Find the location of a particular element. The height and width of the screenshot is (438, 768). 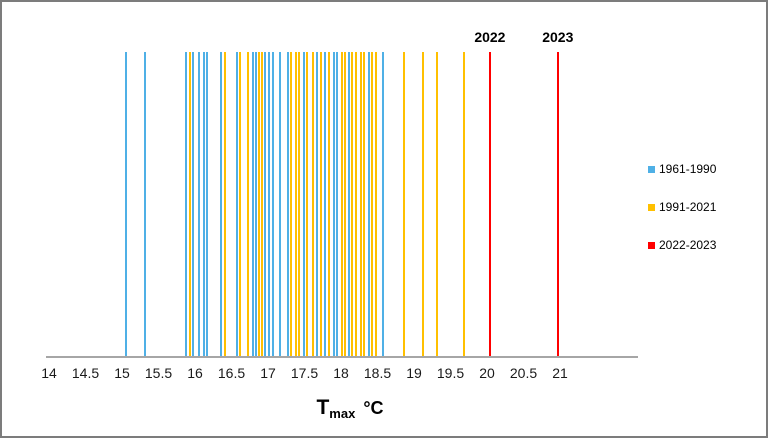

x-tick-label: 19.5 is located at coordinates (450, 373).